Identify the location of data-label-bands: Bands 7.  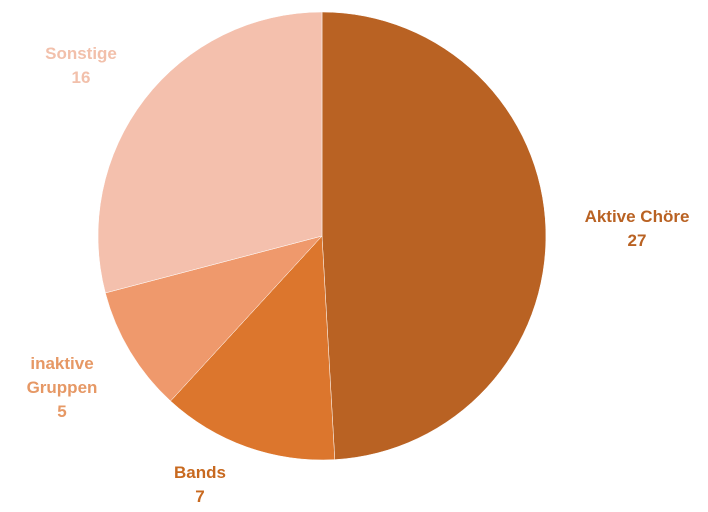
(200, 485).